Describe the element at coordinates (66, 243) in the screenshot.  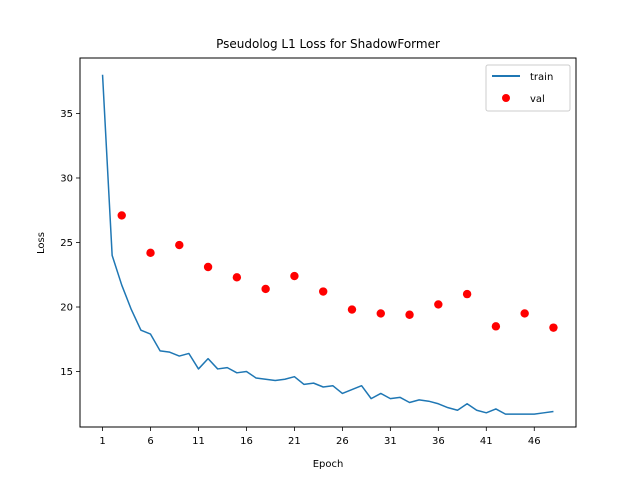
I see `y-tick-label: 25` at that location.